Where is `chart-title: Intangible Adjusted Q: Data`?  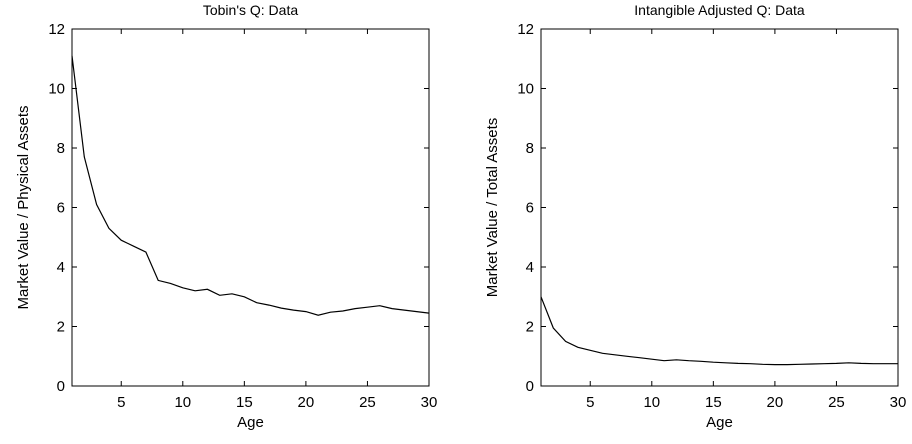 chart-title: Intangible Adjusted Q: Data is located at coordinates (719, 10).